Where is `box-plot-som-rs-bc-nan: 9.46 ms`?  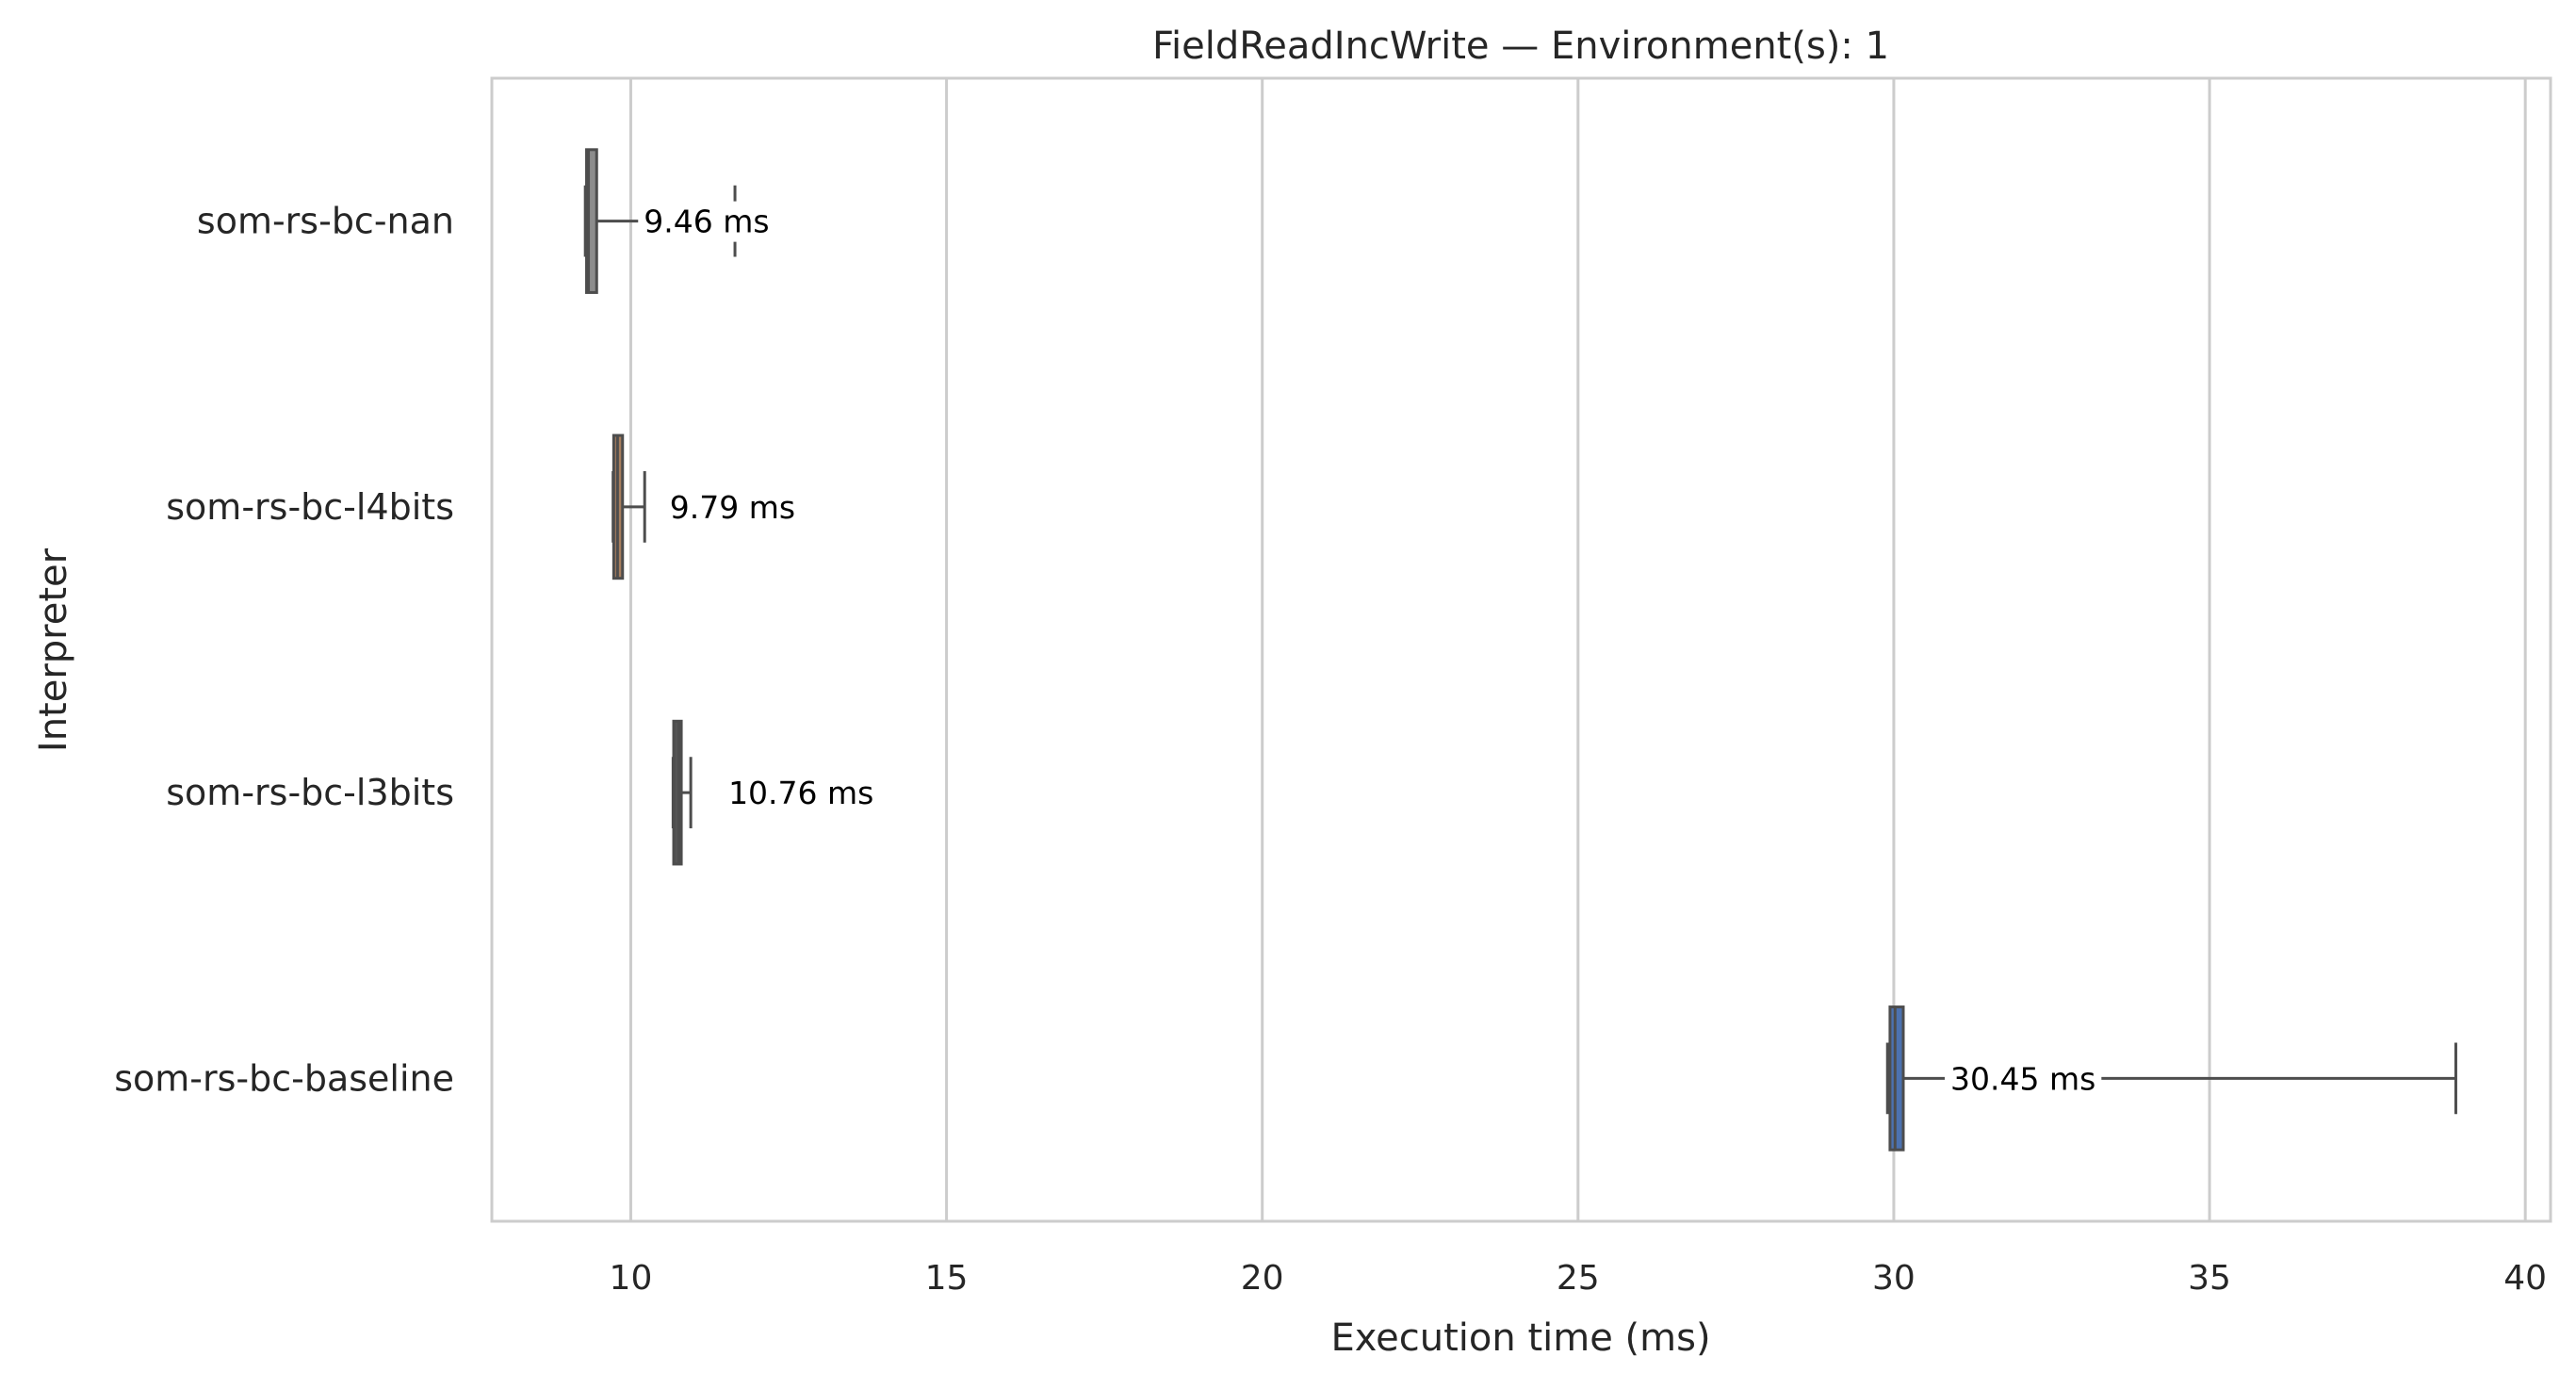 box-plot-som-rs-bc-nan: 9.46 ms is located at coordinates (679, 221).